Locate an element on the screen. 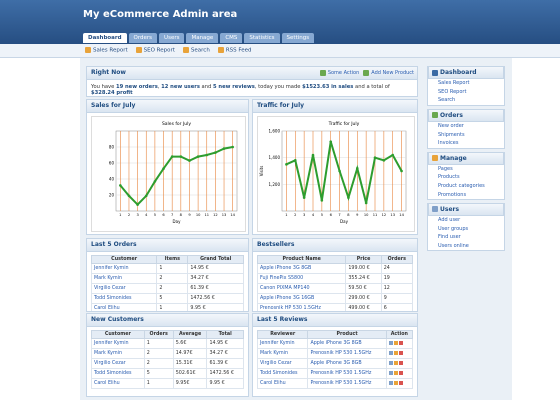  column-header: Customer is located at coordinates (124, 259).